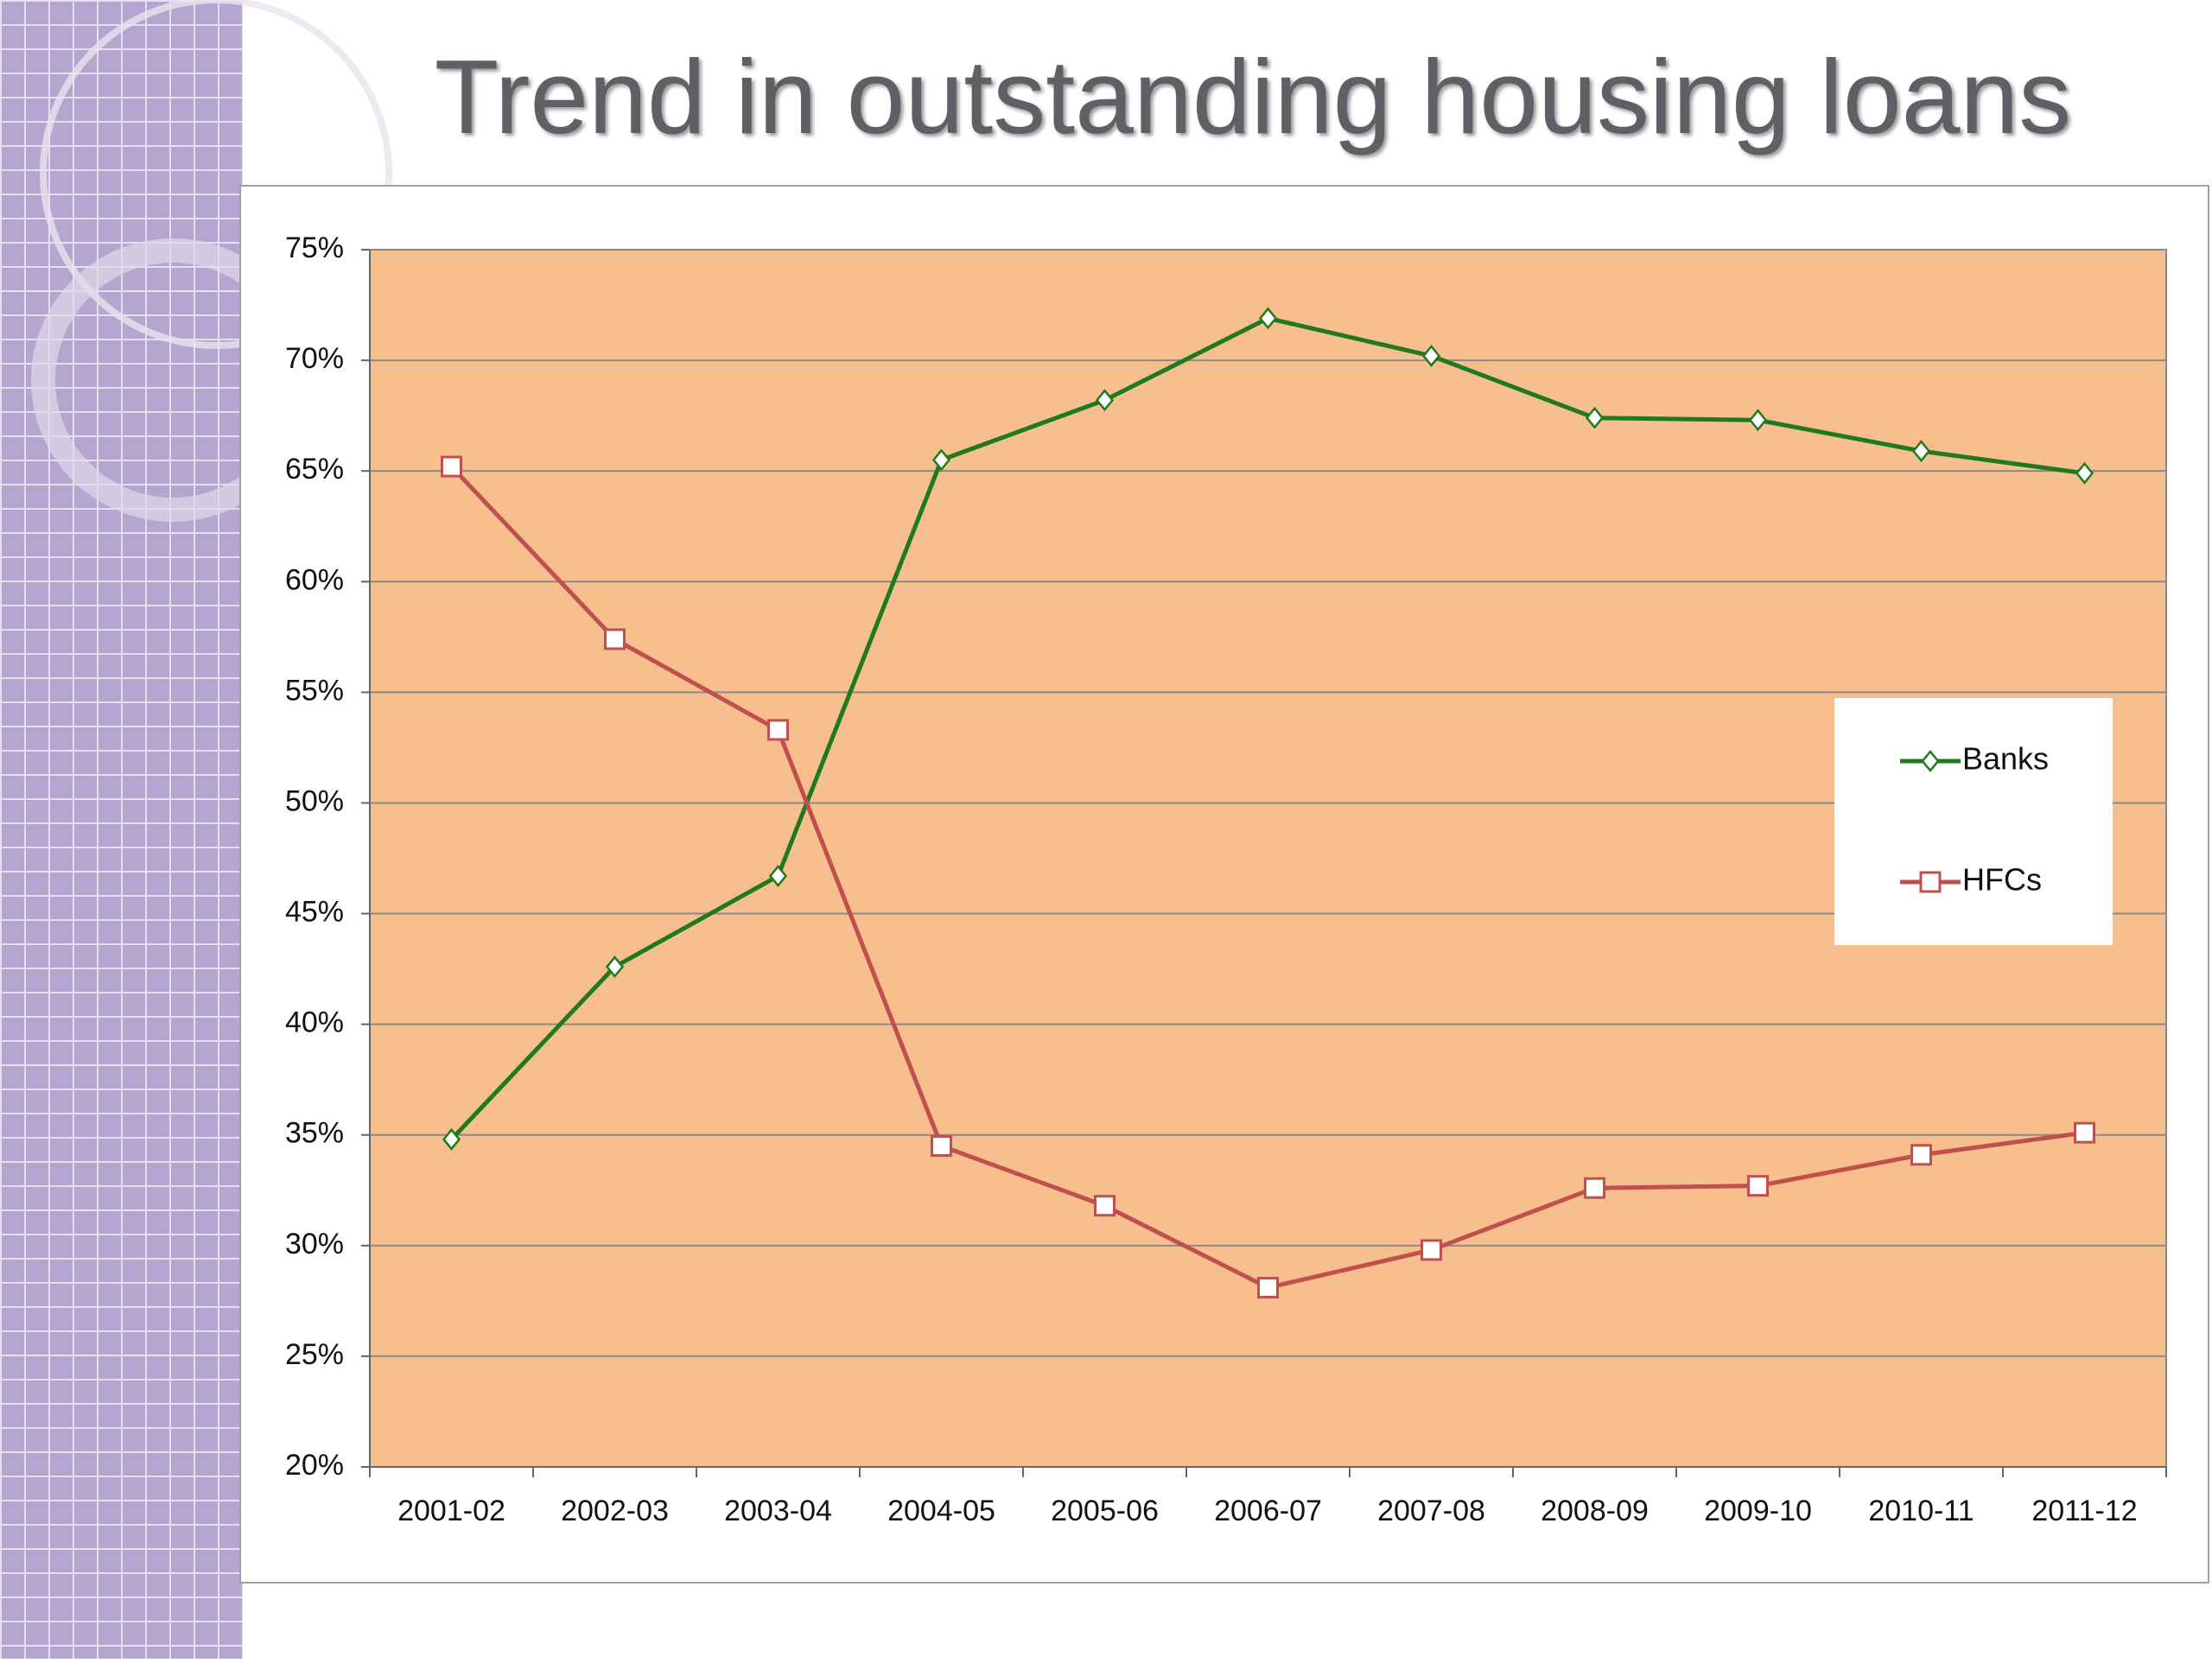  Describe the element at coordinates (314, 801) in the screenshot. I see `y-tick-label: 50%` at that location.